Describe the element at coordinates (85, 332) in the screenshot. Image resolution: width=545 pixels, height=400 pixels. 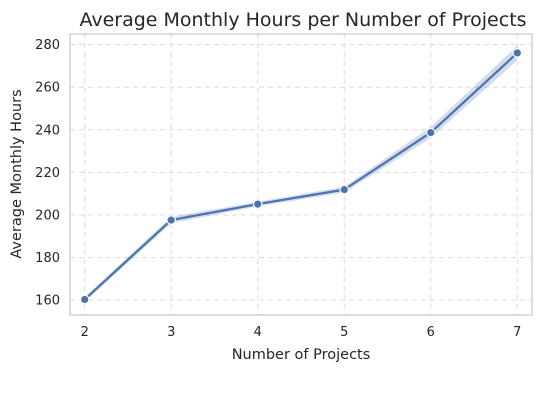
I see `x-tick-label-0: 2` at that location.